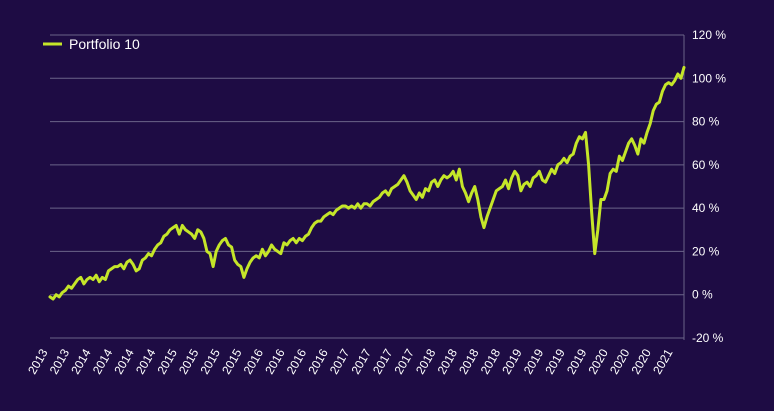  What do you see at coordinates (663, 361) in the screenshot?
I see `x-tick-label: 2021` at bounding box center [663, 361].